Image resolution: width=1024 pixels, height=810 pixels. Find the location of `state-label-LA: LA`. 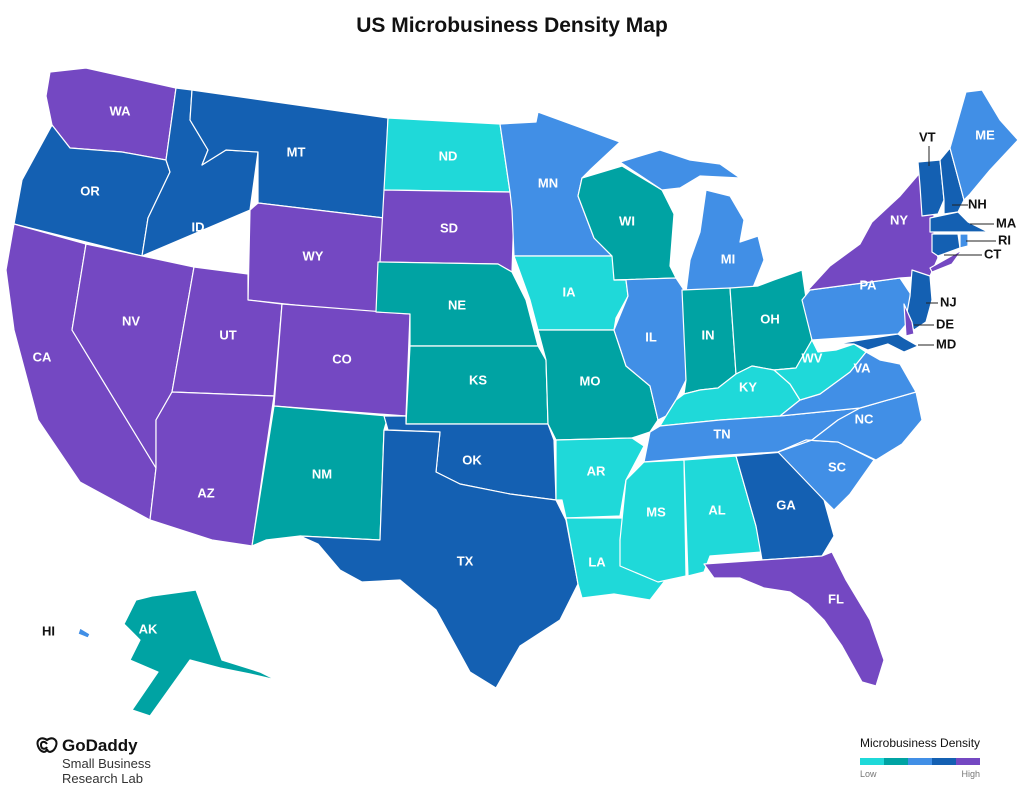

state-label-LA: LA is located at coordinates (597, 561).